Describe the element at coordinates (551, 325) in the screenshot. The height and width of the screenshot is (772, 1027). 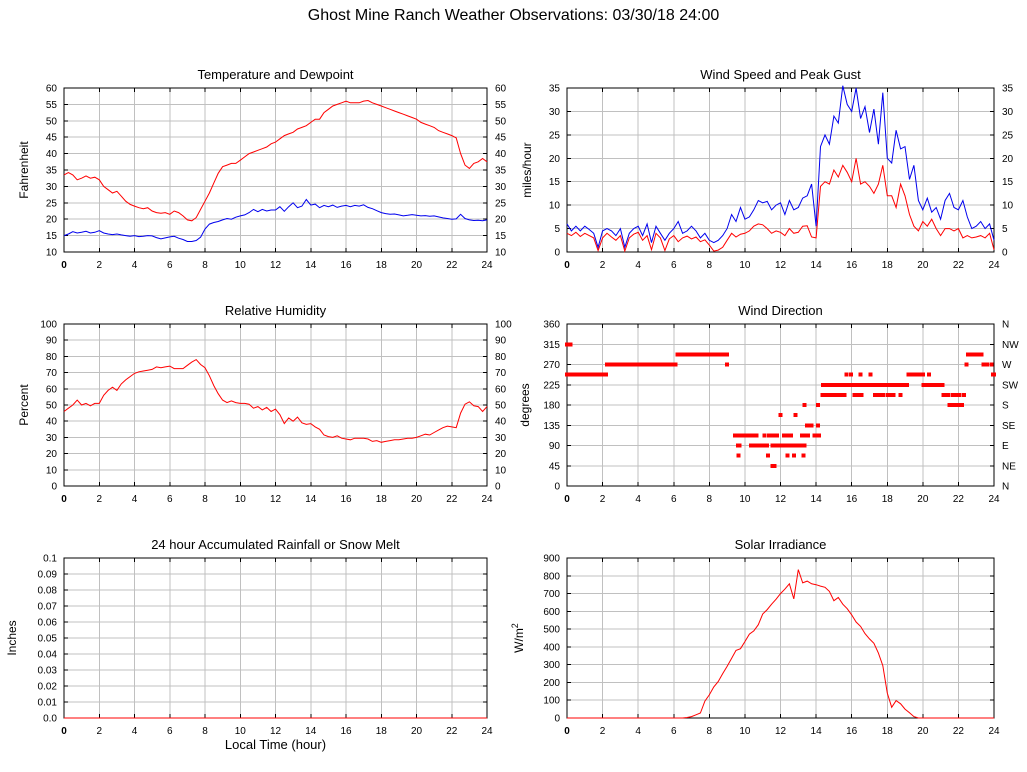
I see `y-tick-label: 360` at that location.